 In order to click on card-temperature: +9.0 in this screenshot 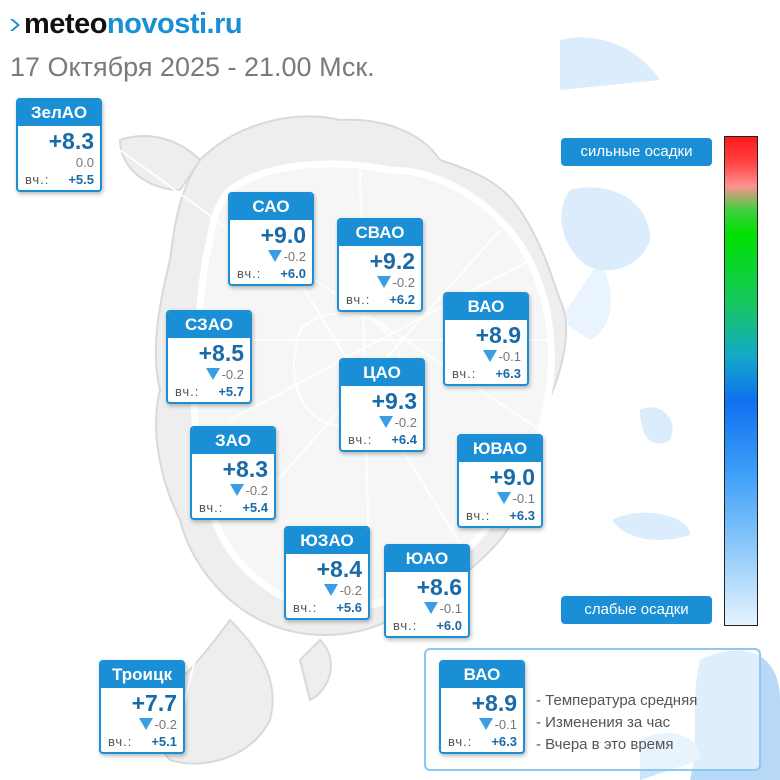, I will do `click(283, 235)`.